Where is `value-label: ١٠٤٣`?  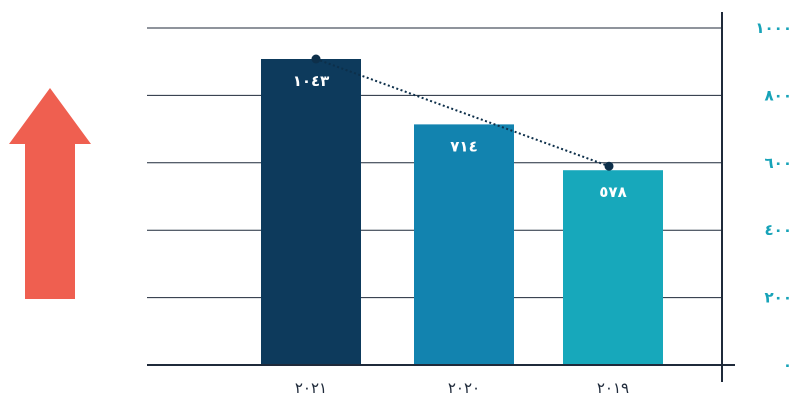 value-label: ١٠٤٣ is located at coordinates (311, 81).